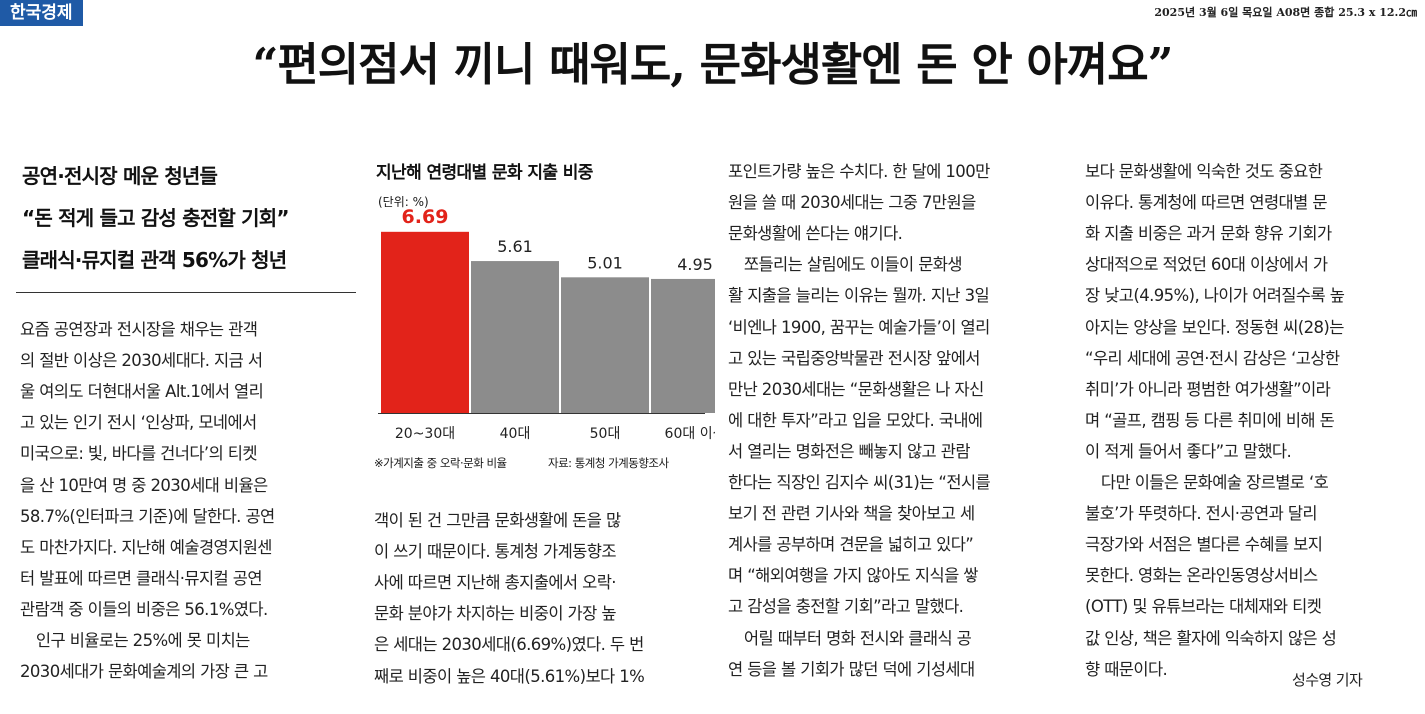 This screenshot has width=1425, height=714. I want to click on article-line: 극장가와 서점은 별다른 수혜를 보지, so click(1204, 545).